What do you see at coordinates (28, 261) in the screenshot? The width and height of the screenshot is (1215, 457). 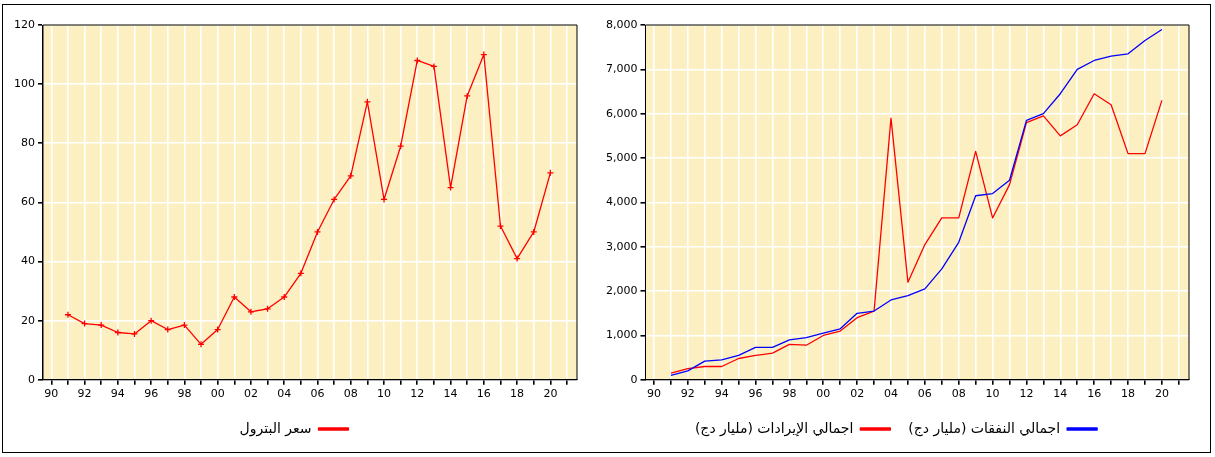 I see `y-tick-label: 40` at bounding box center [28, 261].